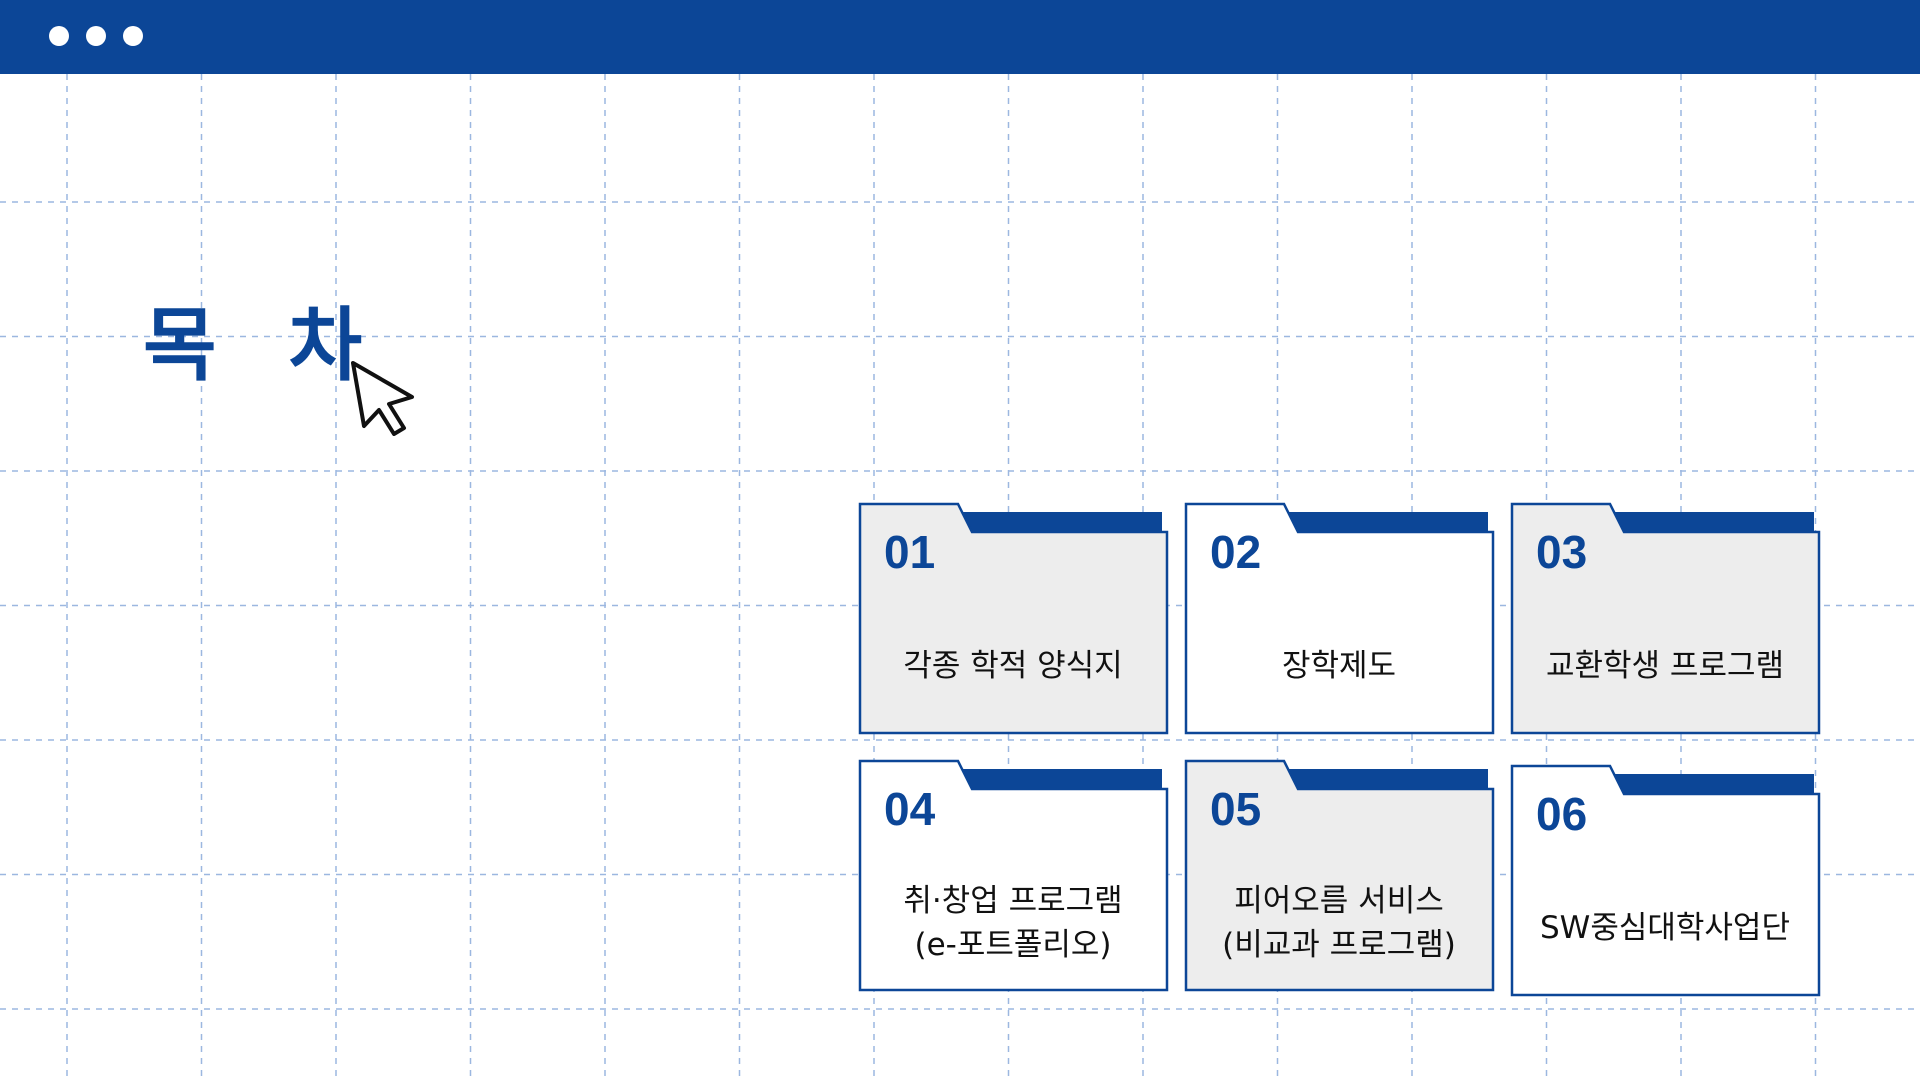 This screenshot has width=1920, height=1080. I want to click on menu-folder-03: 03 교환학생 프로그램, so click(1665, 621).